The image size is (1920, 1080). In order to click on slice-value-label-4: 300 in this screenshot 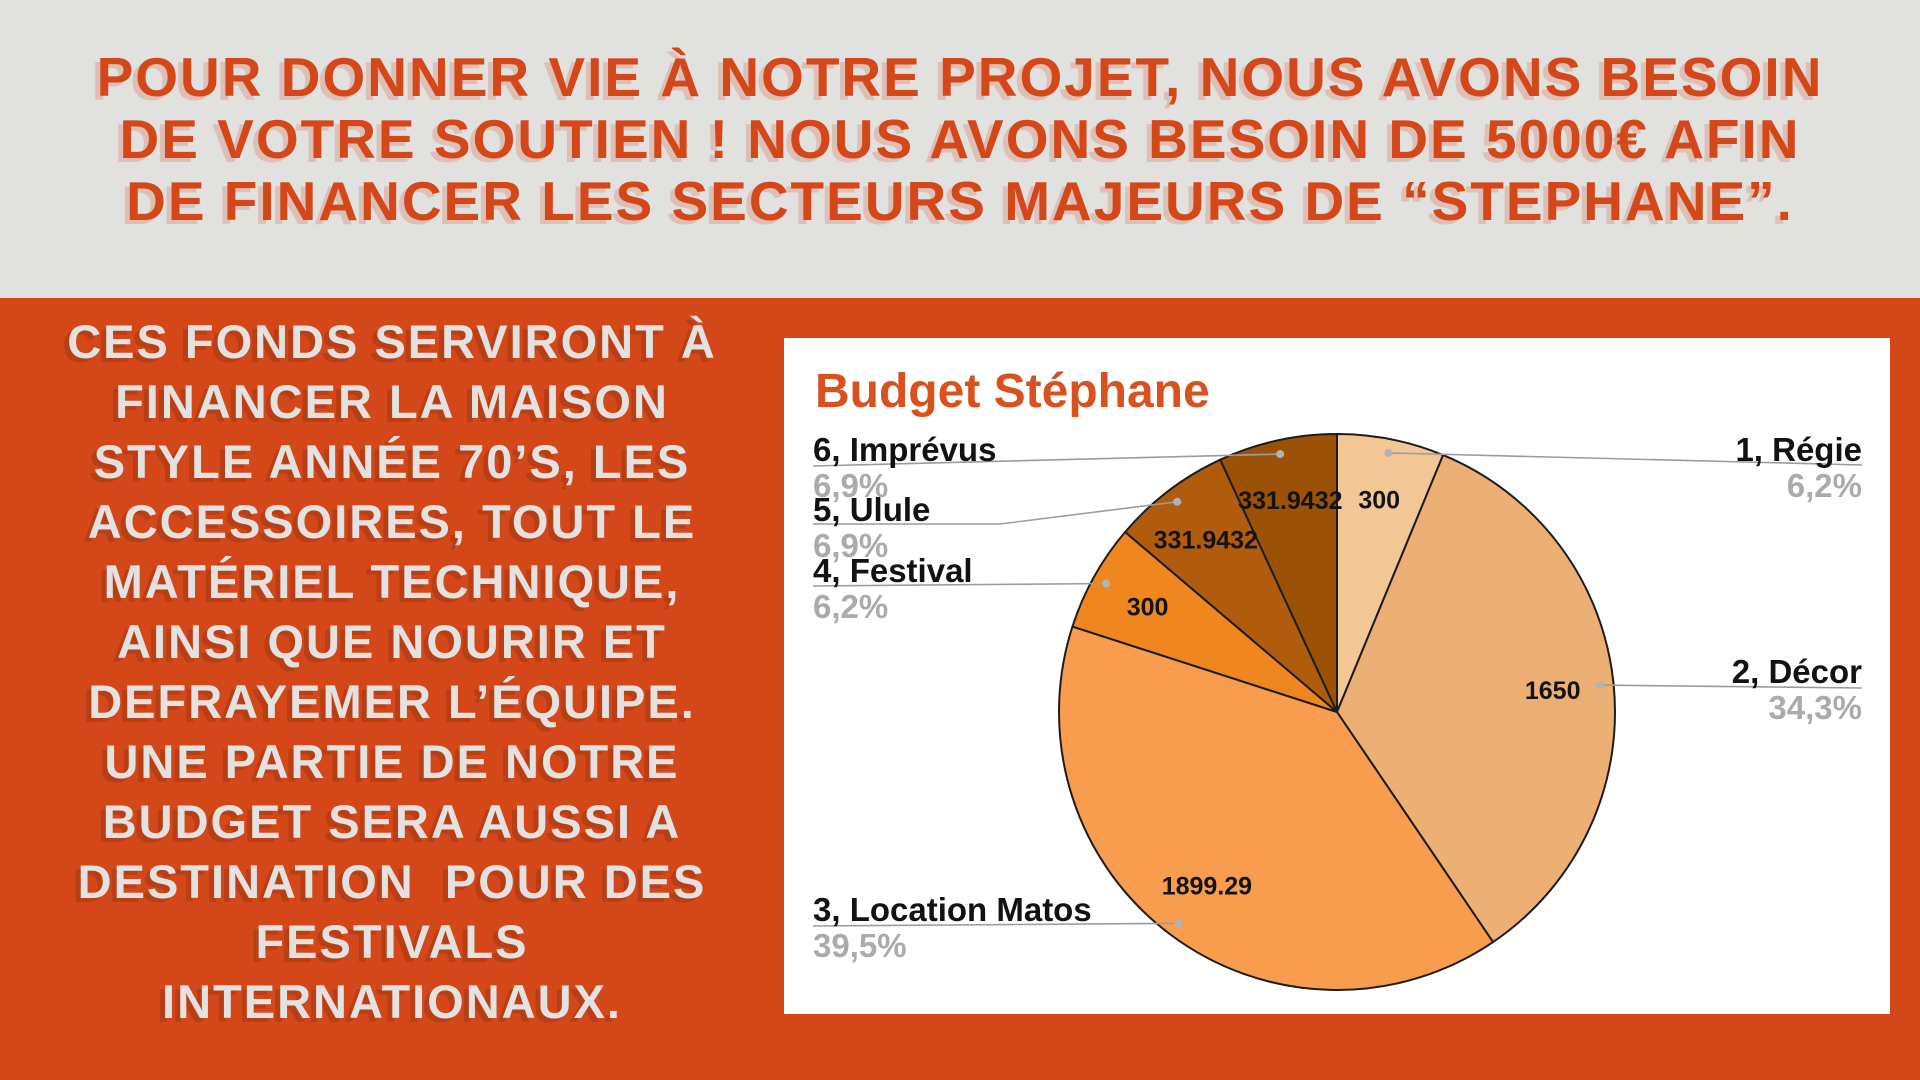, I will do `click(1148, 608)`.